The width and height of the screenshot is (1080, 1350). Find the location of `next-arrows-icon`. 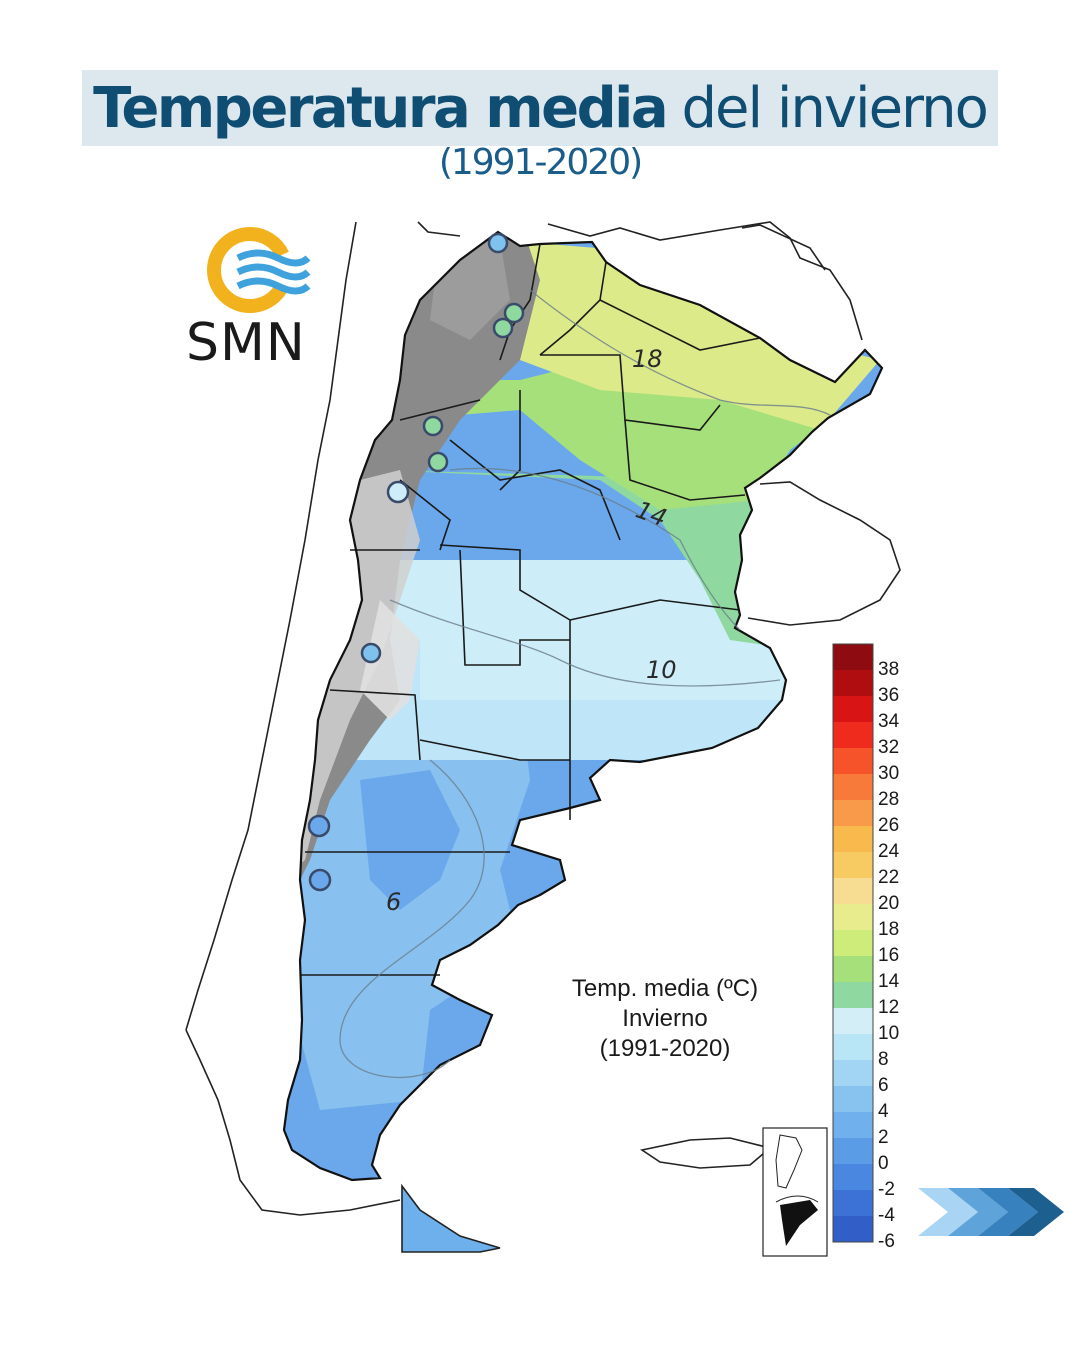

next-arrows-icon is located at coordinates (991, 1212).